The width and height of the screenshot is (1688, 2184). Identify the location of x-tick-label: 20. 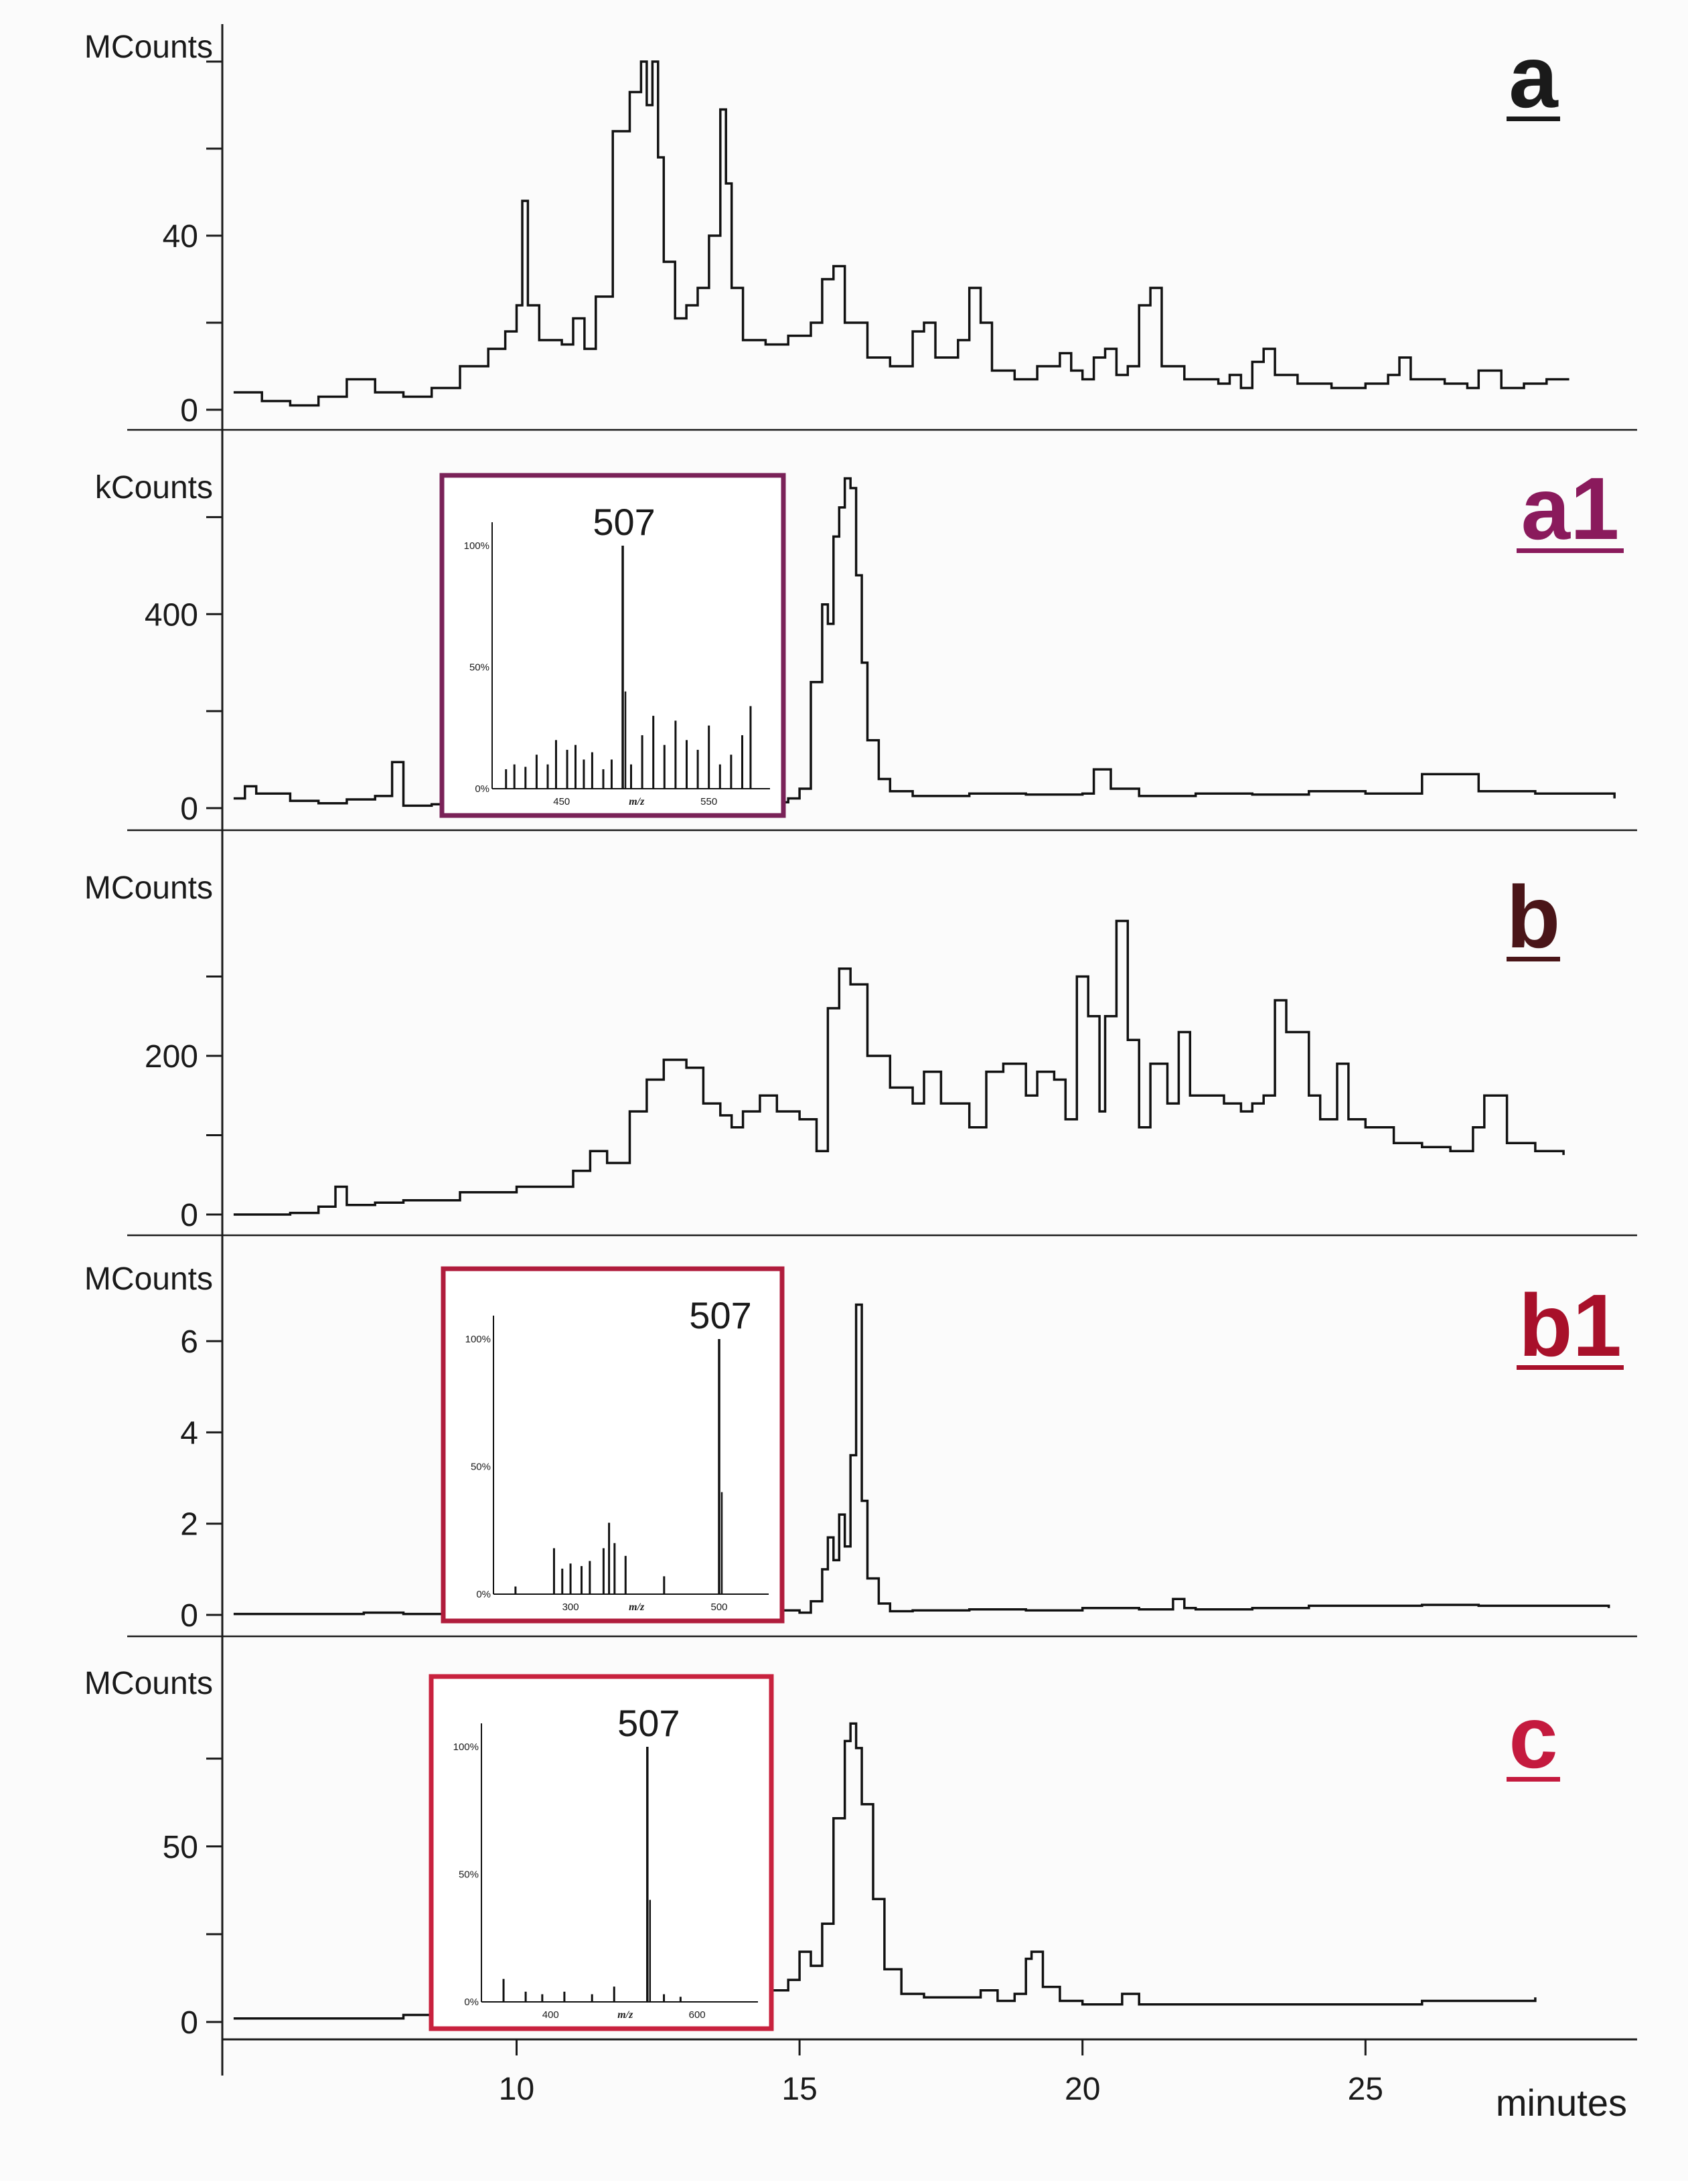
(1082, 2089).